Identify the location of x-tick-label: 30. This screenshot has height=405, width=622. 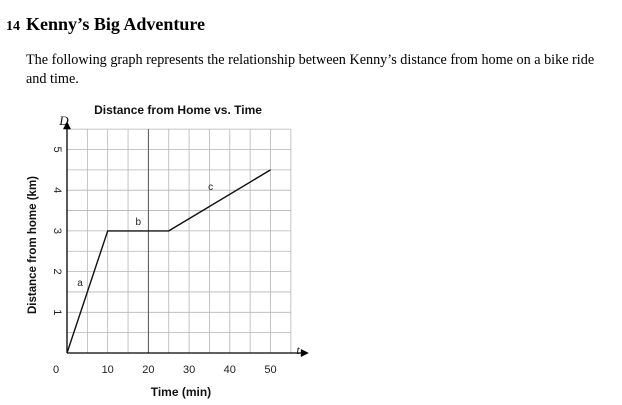
(189, 370).